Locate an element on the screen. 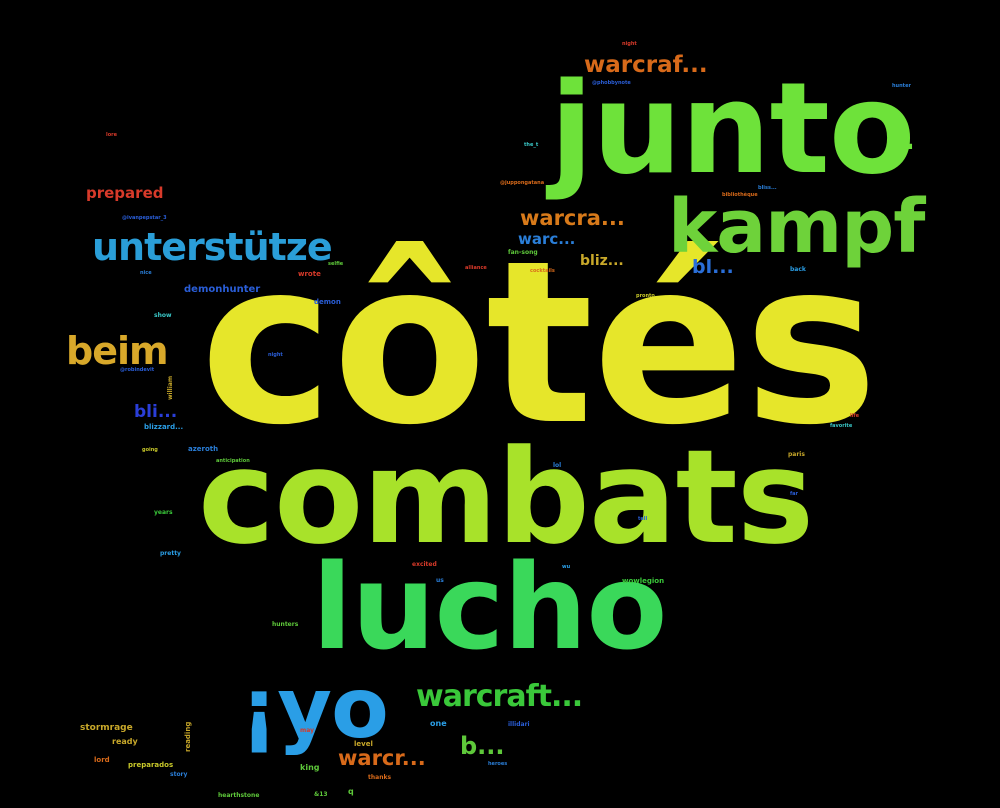  word-going: going is located at coordinates (150, 450).